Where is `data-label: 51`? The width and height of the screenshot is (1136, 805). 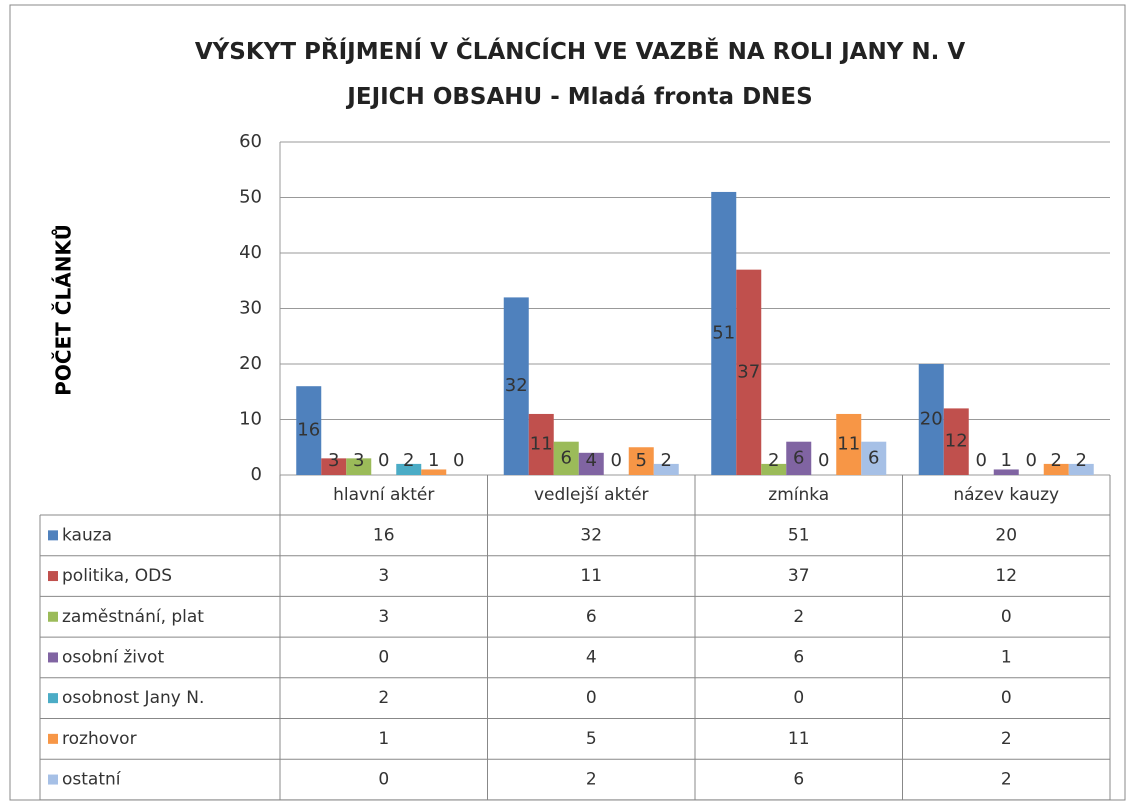 data-label: 51 is located at coordinates (723, 332).